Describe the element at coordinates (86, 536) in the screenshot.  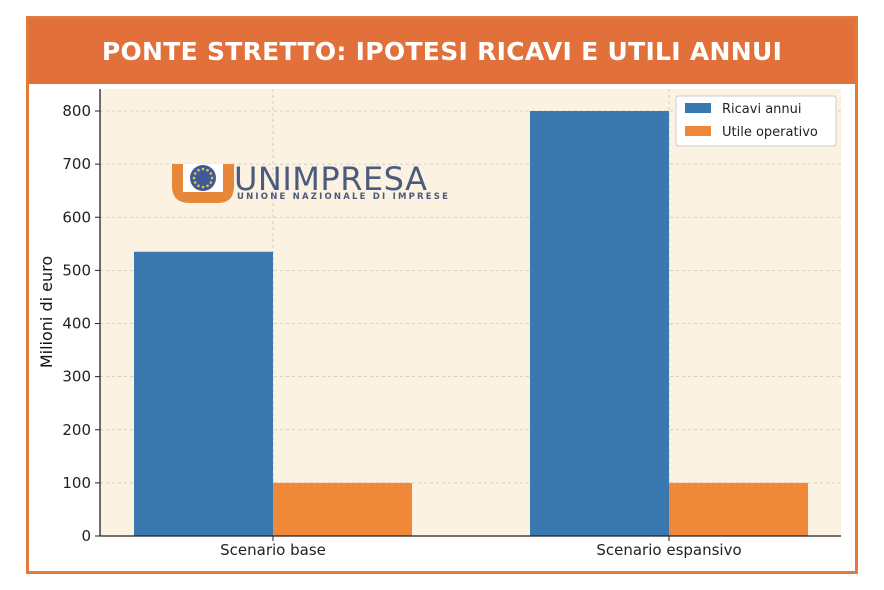
I see `y-tick-label: 0` at that location.